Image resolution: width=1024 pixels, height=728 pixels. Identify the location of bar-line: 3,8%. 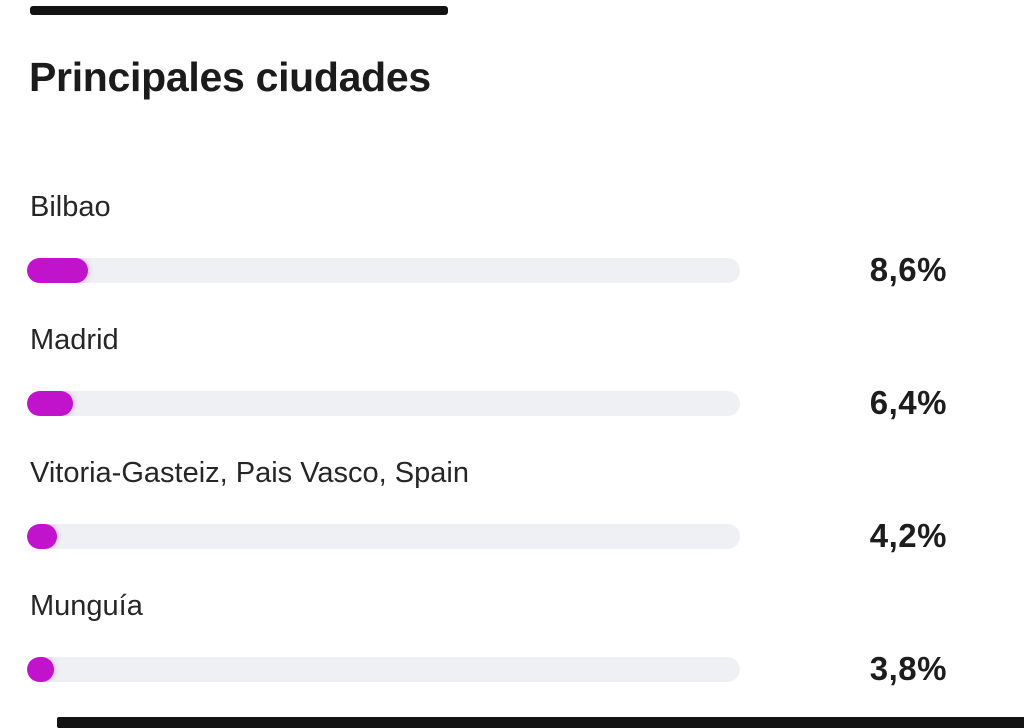
(487, 669).